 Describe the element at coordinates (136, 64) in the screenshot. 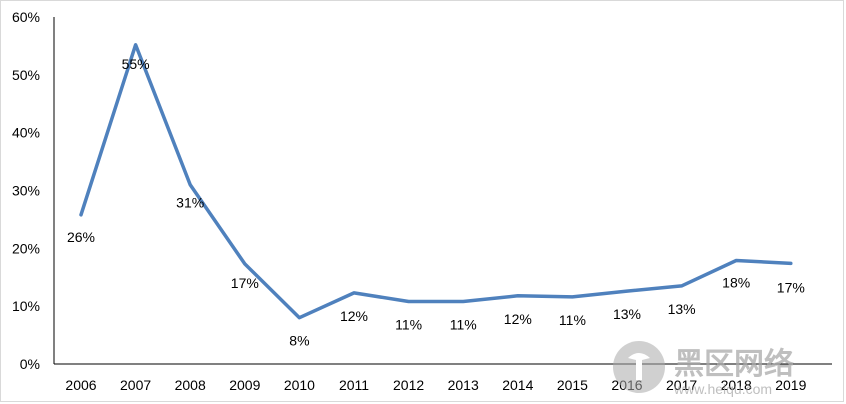

I see `data-label: 55%` at that location.